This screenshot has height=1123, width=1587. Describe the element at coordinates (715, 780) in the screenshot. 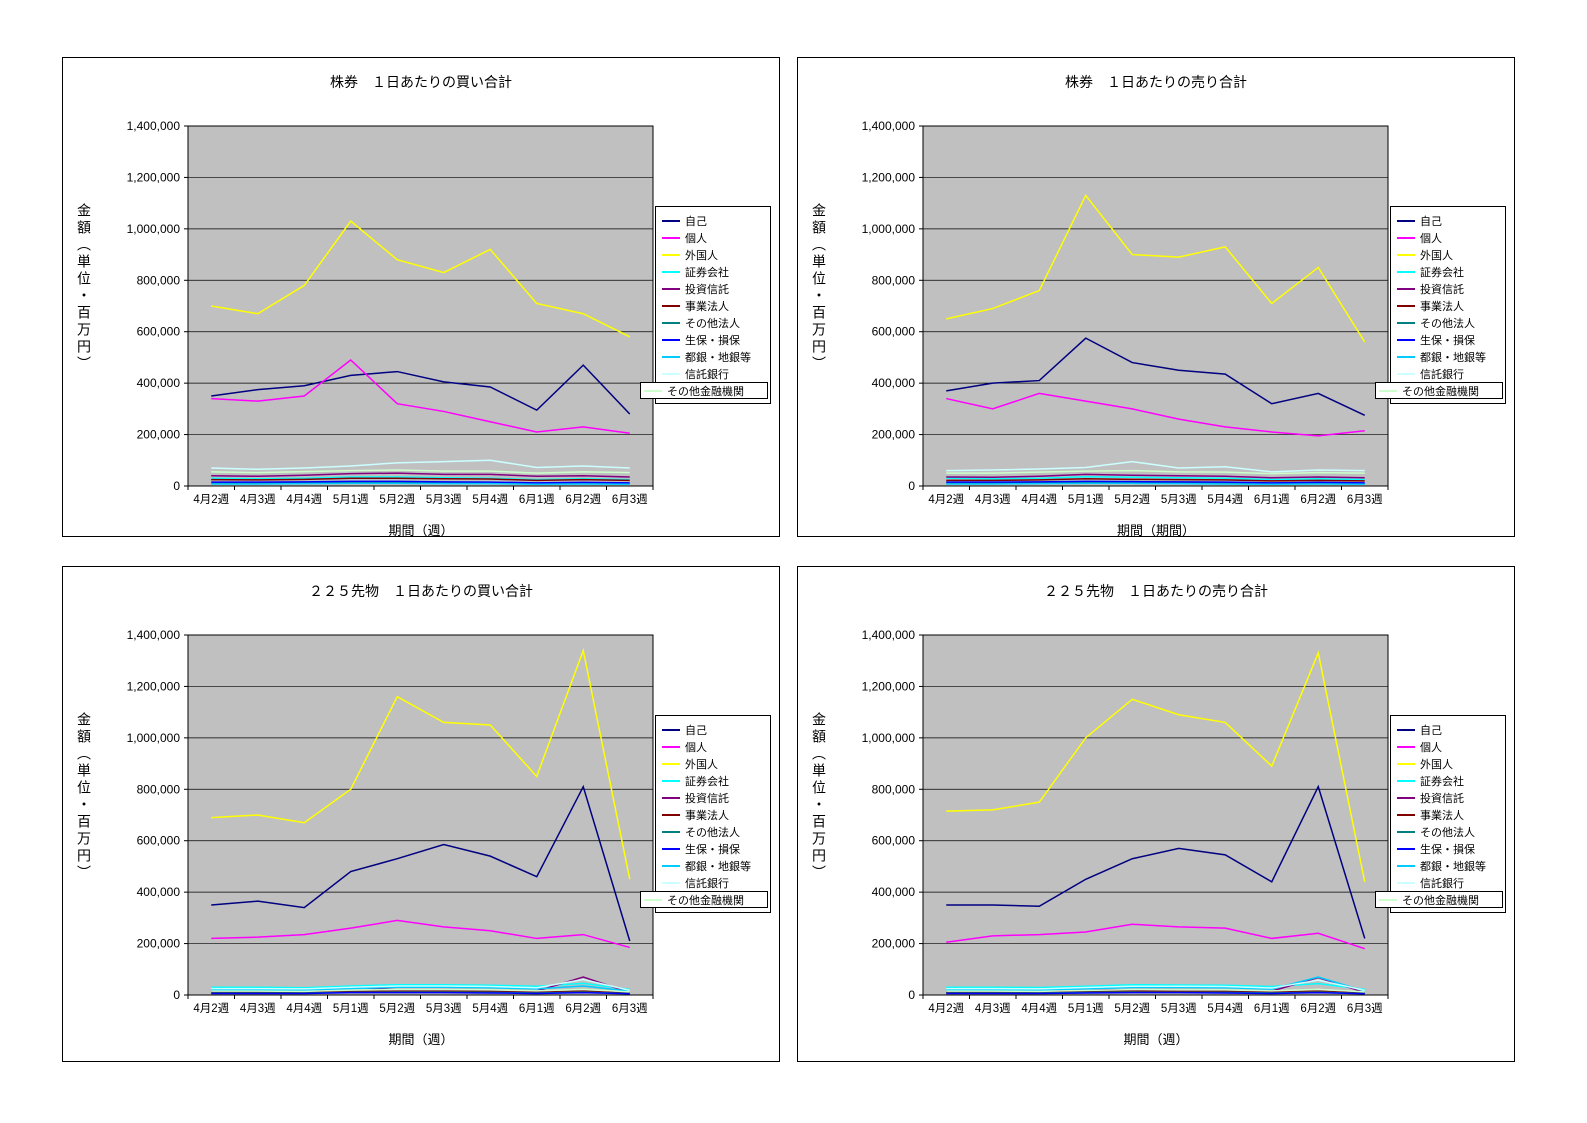

I see `legend-item: 証券会社` at that location.